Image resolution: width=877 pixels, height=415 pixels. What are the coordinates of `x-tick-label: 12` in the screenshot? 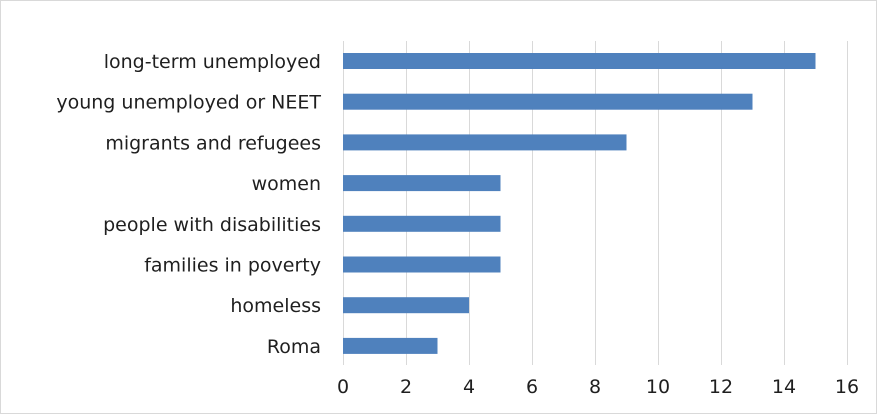 It's located at (721, 387).